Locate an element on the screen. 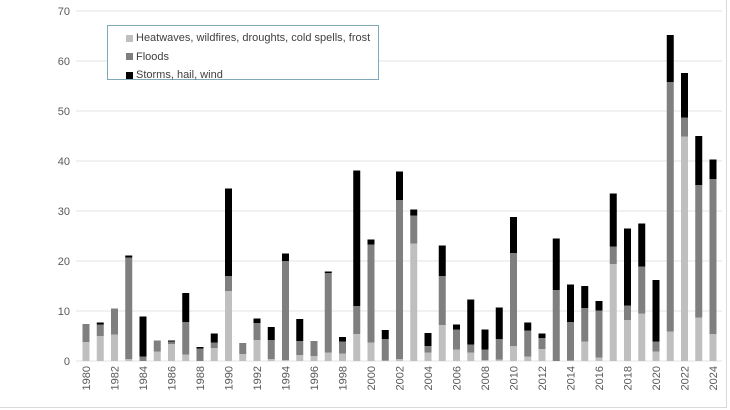  y-tick-label: 10 is located at coordinates (64, 312).